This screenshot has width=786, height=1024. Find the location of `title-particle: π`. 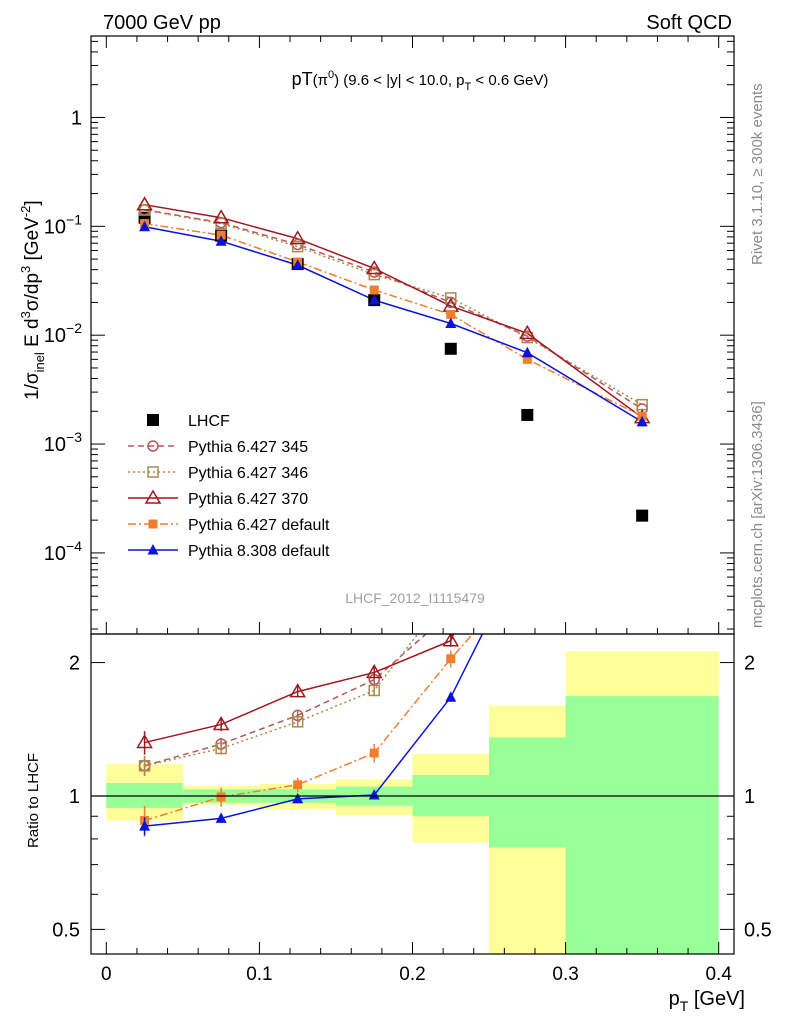

title-particle: π is located at coordinates (323, 80).